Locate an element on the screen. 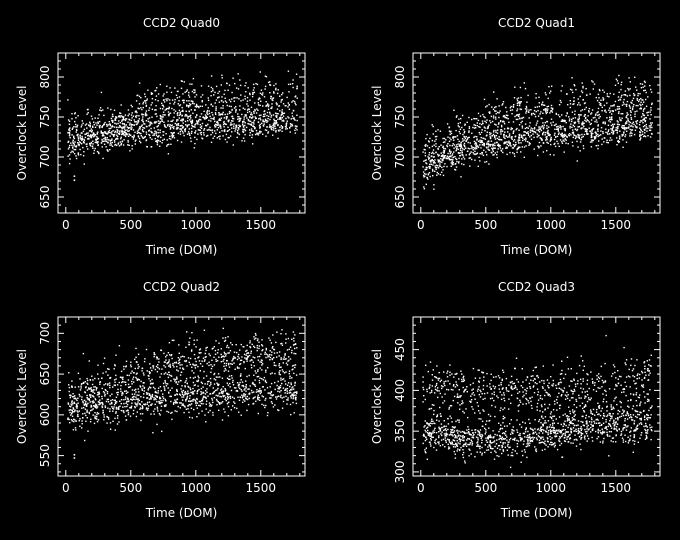  y-axis-label: Overclock Level is located at coordinates (22, 396).